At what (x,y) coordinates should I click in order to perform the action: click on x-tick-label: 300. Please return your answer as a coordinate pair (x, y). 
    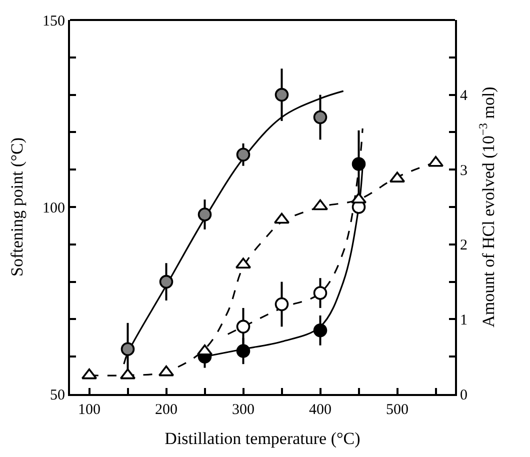
    Looking at the image, I should click on (243, 410).